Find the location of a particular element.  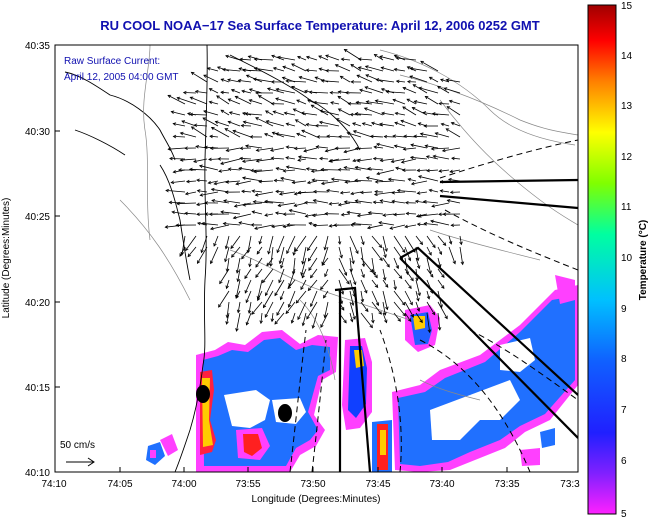

colorbar-tick: 15 is located at coordinates (627, 6).